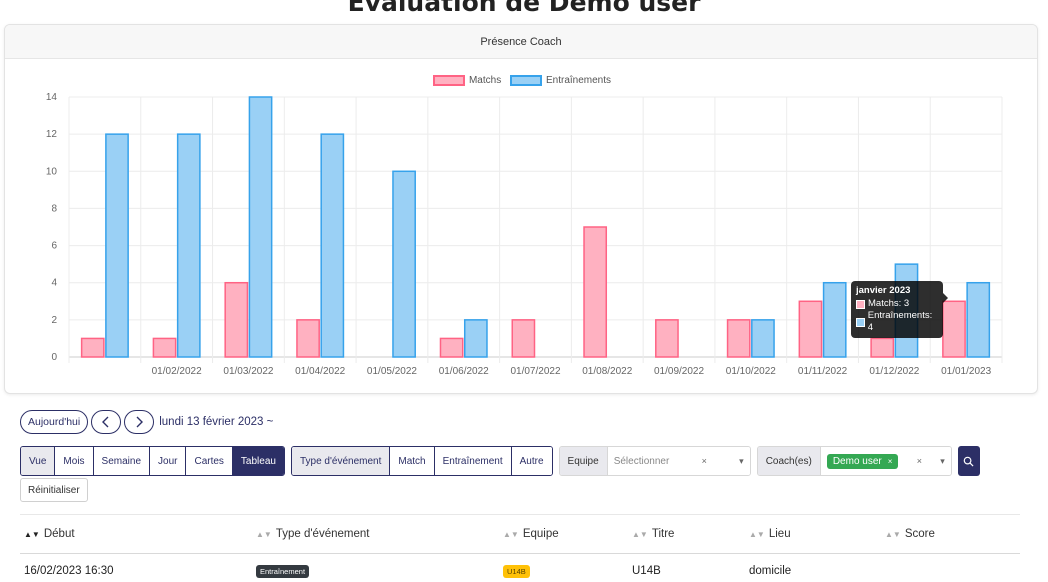 This screenshot has width=1048, height=582. I want to click on chart-tooltip: janvier 2023 Matchs: 3 Entraînements: 4, so click(899, 309).